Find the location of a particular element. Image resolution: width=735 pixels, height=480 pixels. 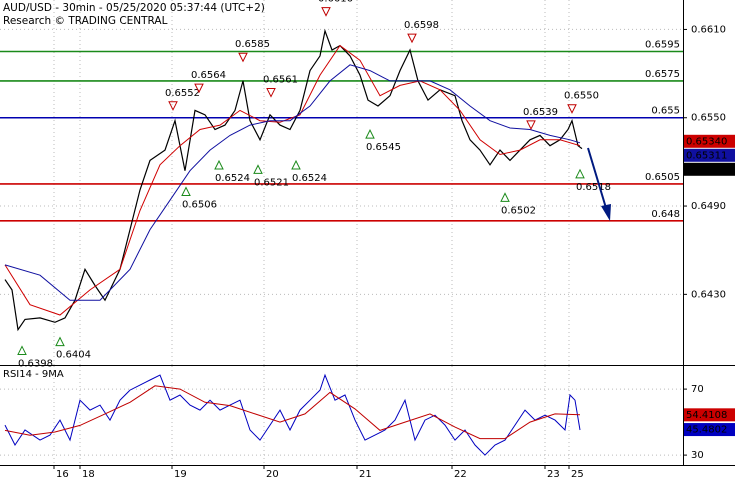

x-tick-label: 20 is located at coordinates (272, 474).